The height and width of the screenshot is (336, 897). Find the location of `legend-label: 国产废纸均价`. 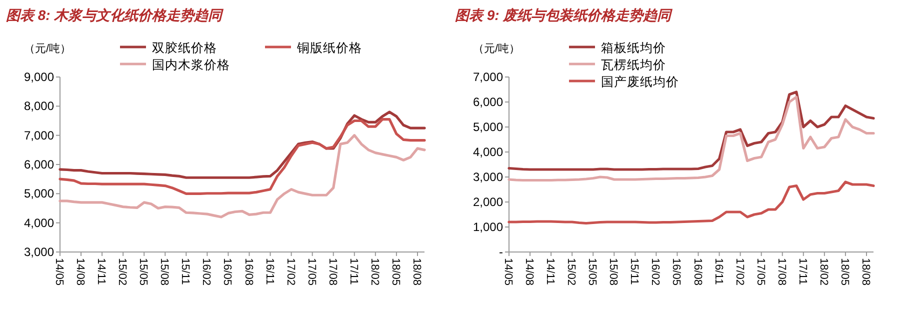

legend-label: 国产废纸均价 is located at coordinates (639, 82).